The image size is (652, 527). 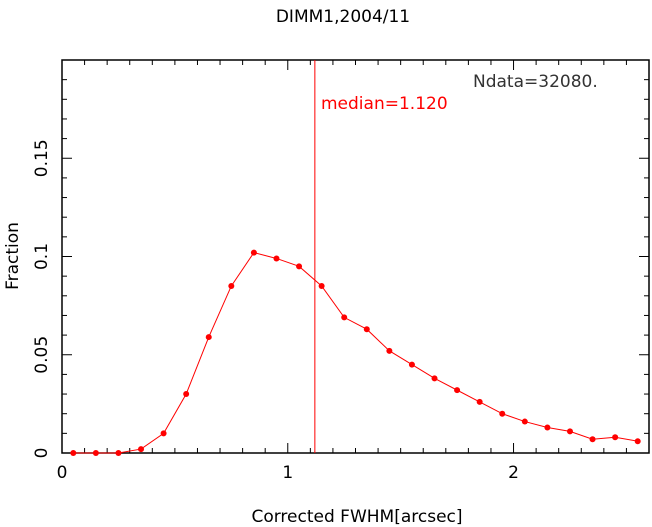 I want to click on ndata-annotation: Ndata=32080., so click(x=535, y=82).